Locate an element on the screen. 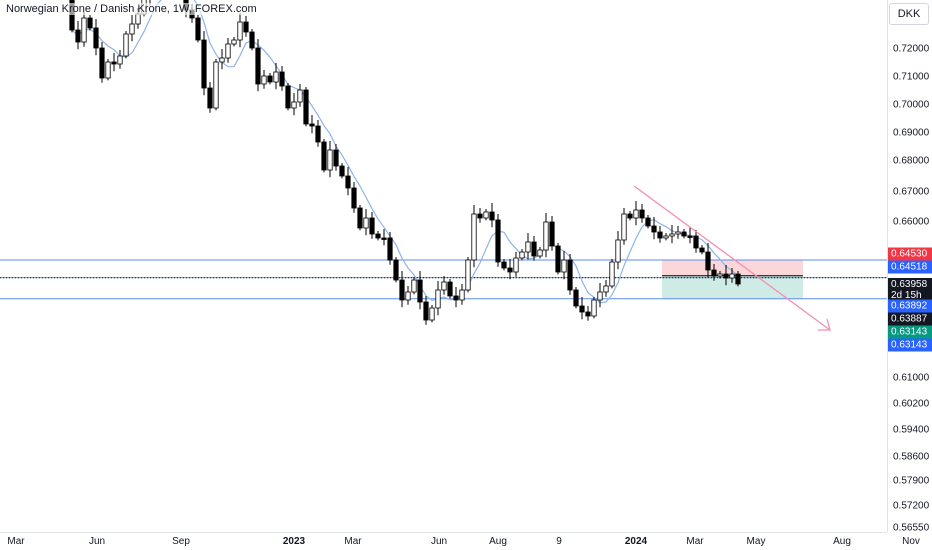 This screenshot has width=932, height=550. stop-loss-zone is located at coordinates (732, 267).